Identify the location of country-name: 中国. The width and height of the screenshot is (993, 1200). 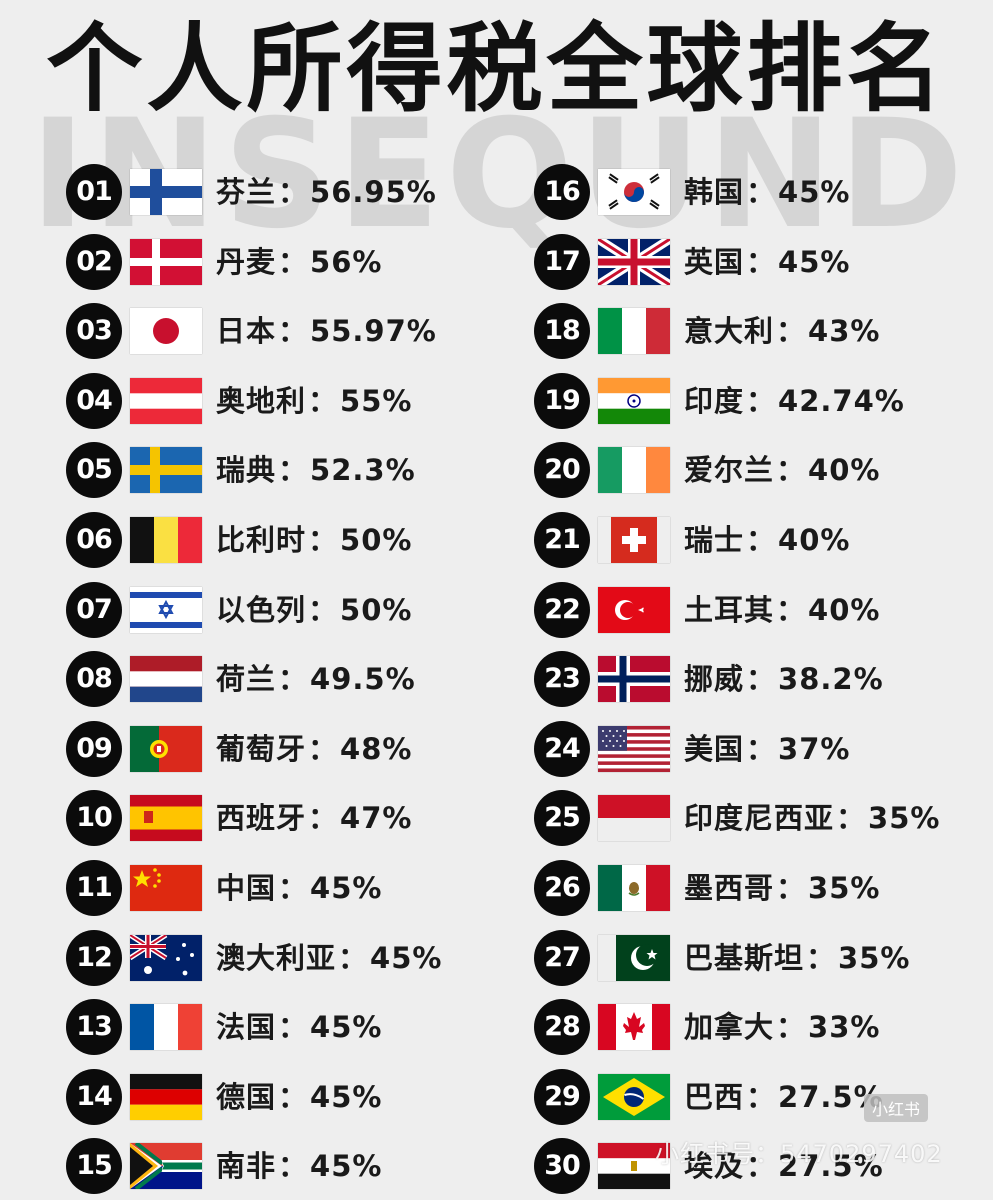
(246, 887).